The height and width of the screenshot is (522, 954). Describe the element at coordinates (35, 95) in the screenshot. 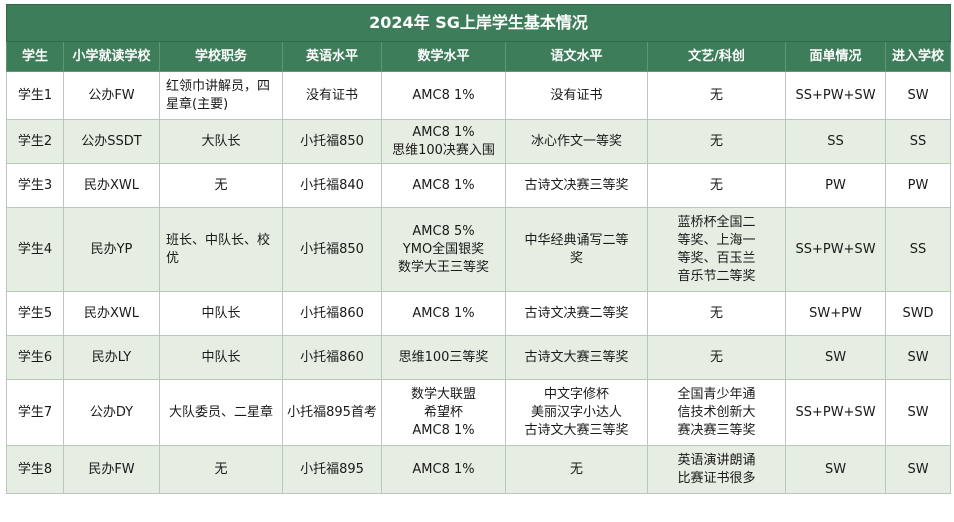

I see `cell-student: 学生1` at that location.